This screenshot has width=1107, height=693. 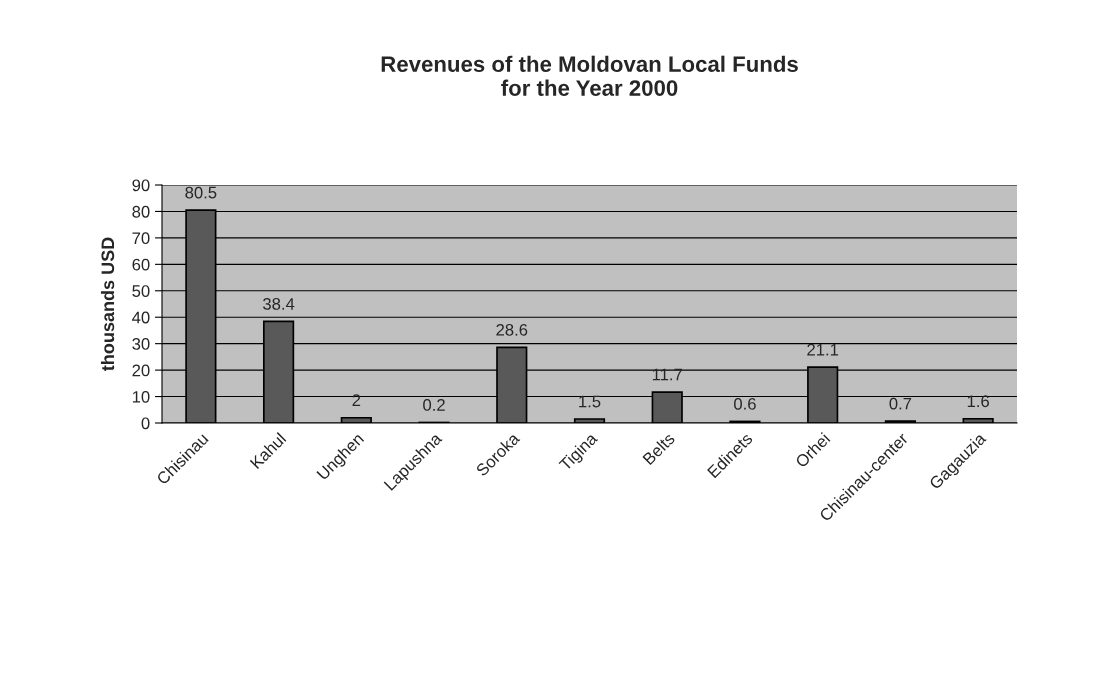 What do you see at coordinates (978, 401) in the screenshot?
I see `data-label: 1.6` at bounding box center [978, 401].